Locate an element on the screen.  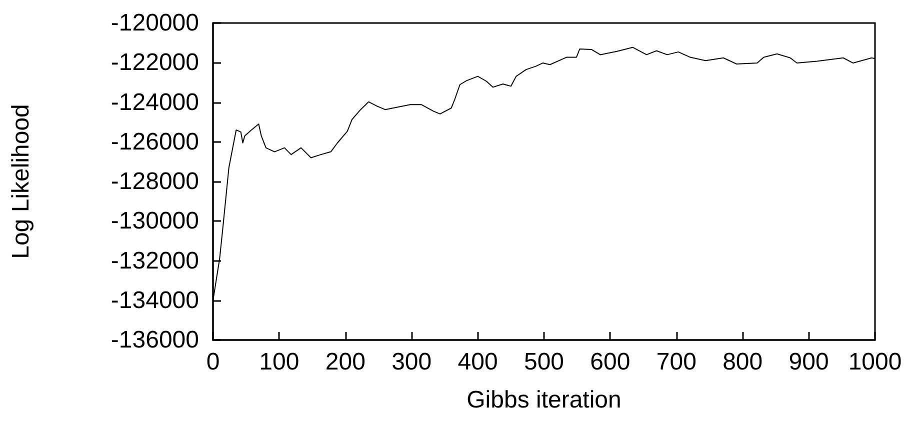
x-tick-label: 300 is located at coordinates (412, 362).